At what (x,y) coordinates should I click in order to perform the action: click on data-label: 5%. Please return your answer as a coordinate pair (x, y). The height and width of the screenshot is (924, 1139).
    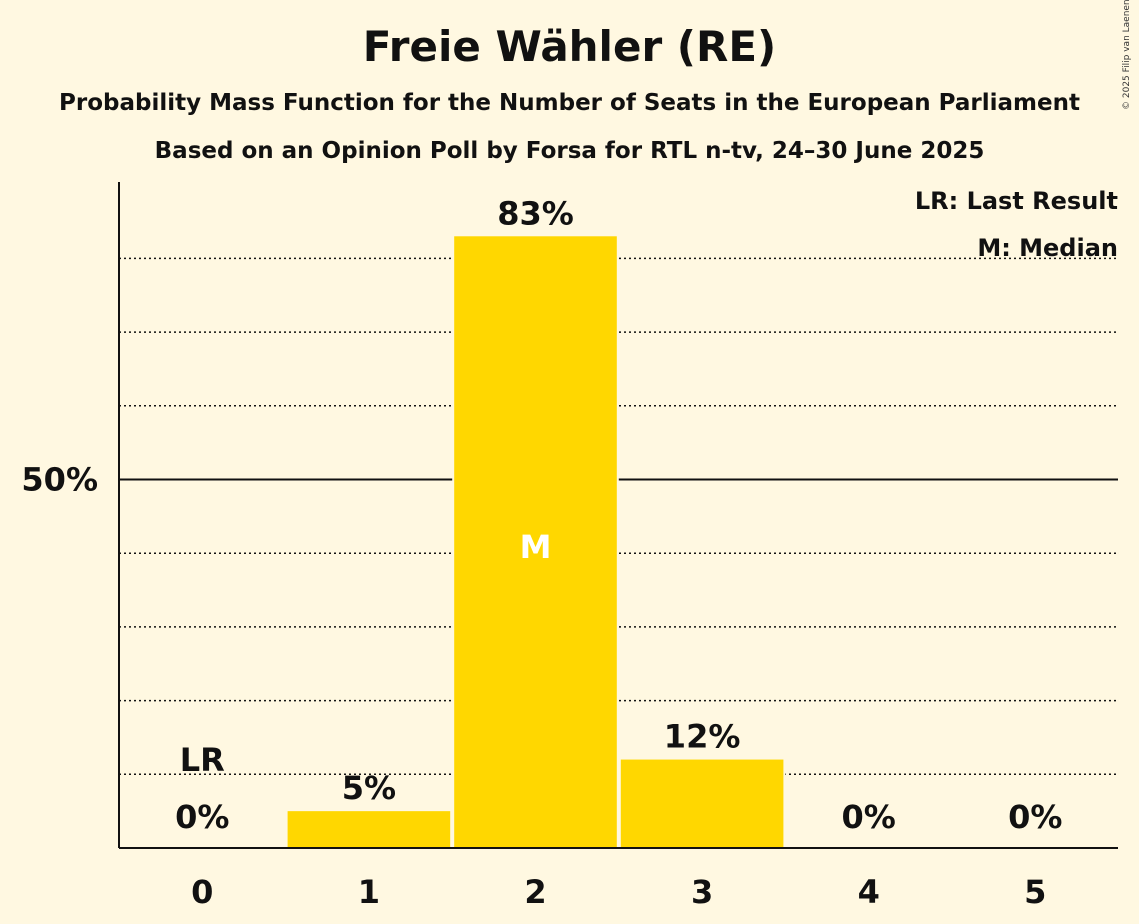
    Looking at the image, I should click on (369, 788).